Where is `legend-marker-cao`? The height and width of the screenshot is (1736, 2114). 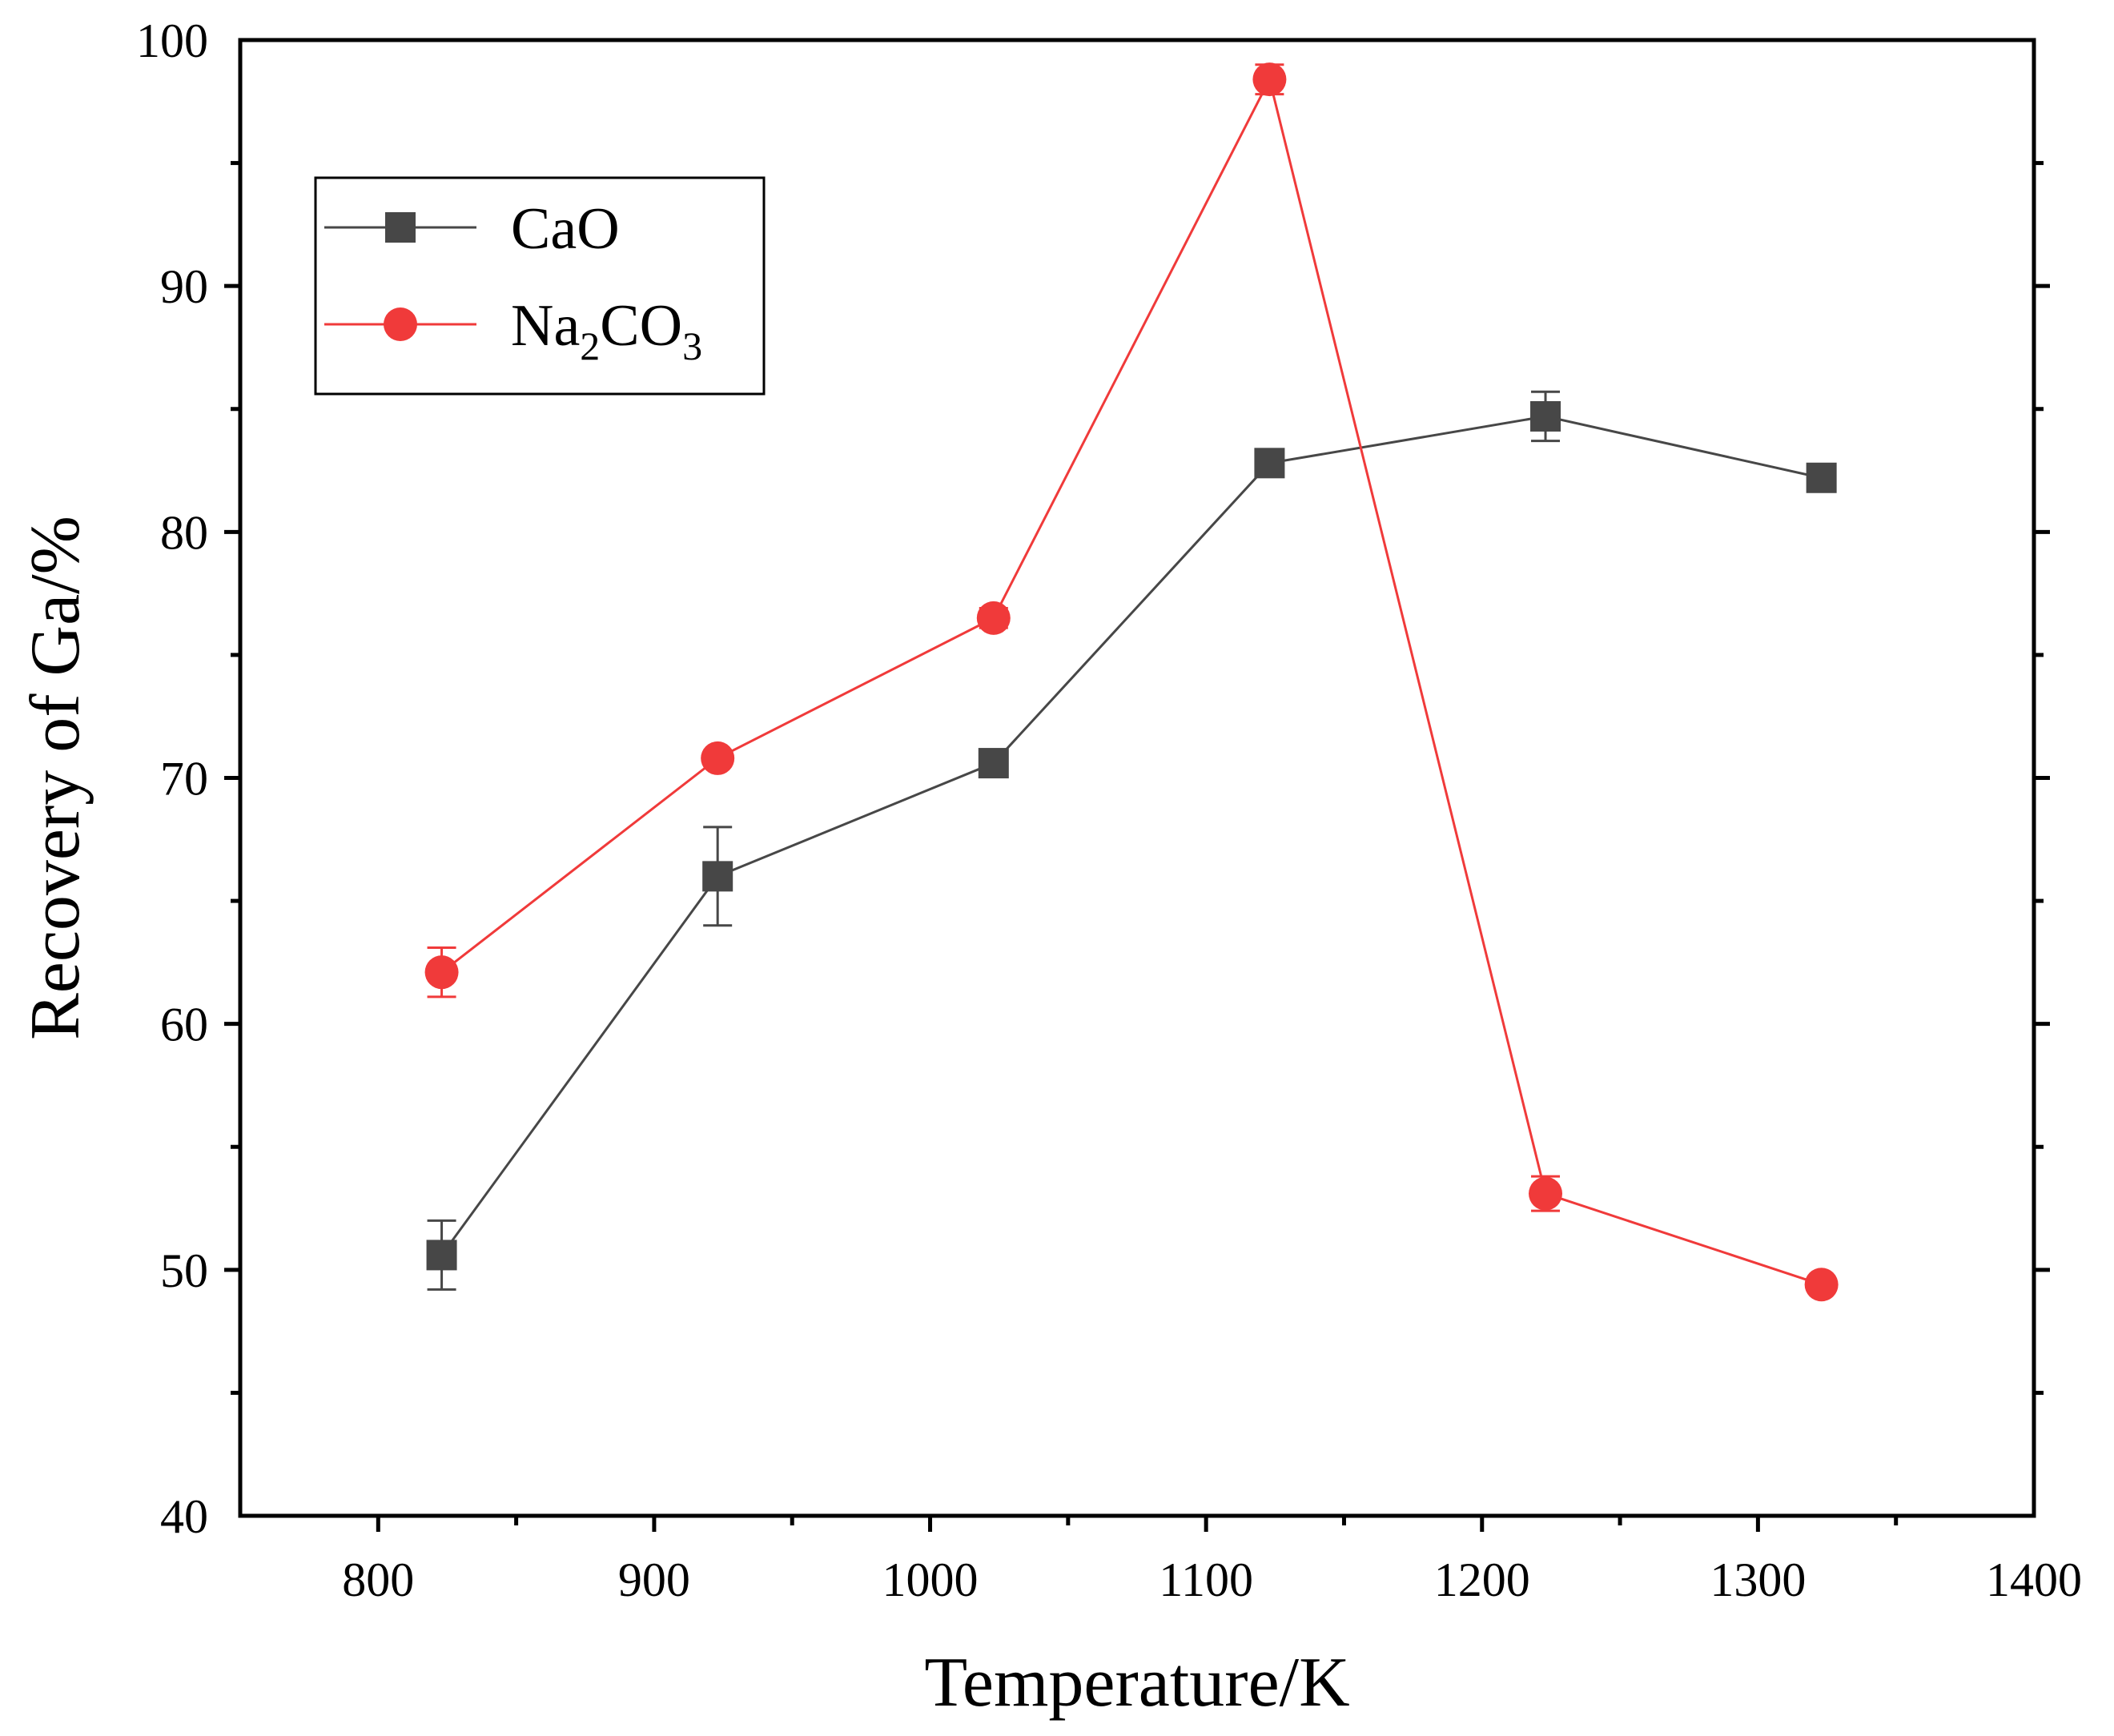 legend-marker-cao is located at coordinates (400, 228).